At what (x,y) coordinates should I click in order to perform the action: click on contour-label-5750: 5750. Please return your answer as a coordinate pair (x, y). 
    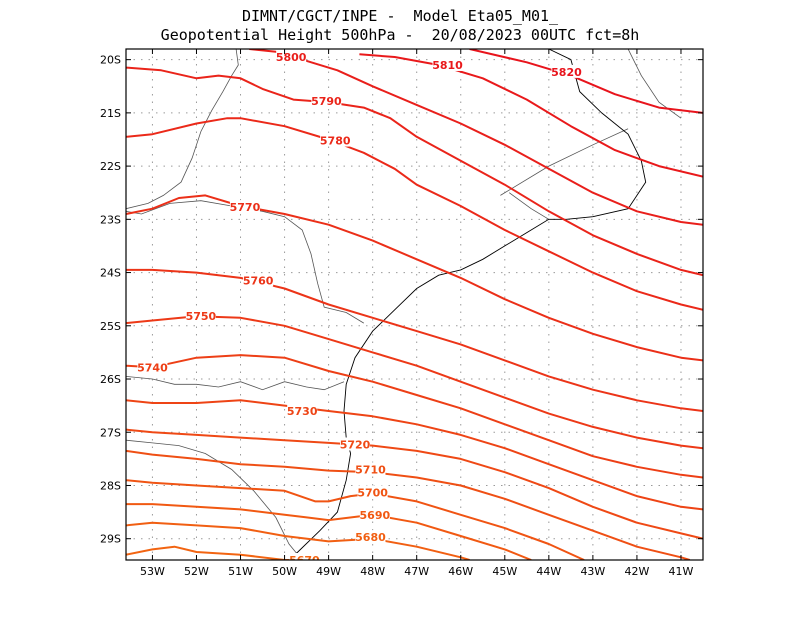
    Looking at the image, I should click on (201, 316).